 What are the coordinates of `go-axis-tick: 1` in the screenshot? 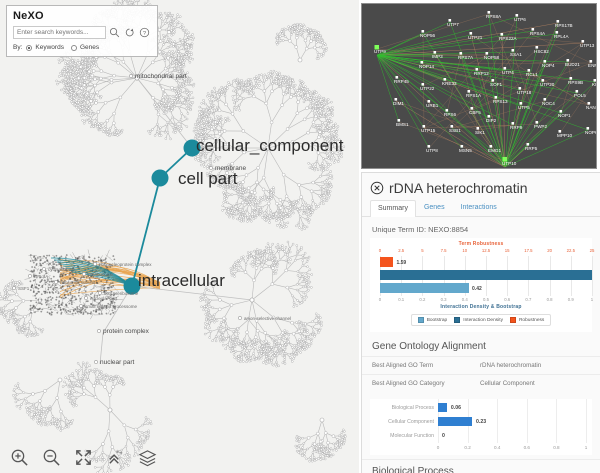 It's located at (586, 447).